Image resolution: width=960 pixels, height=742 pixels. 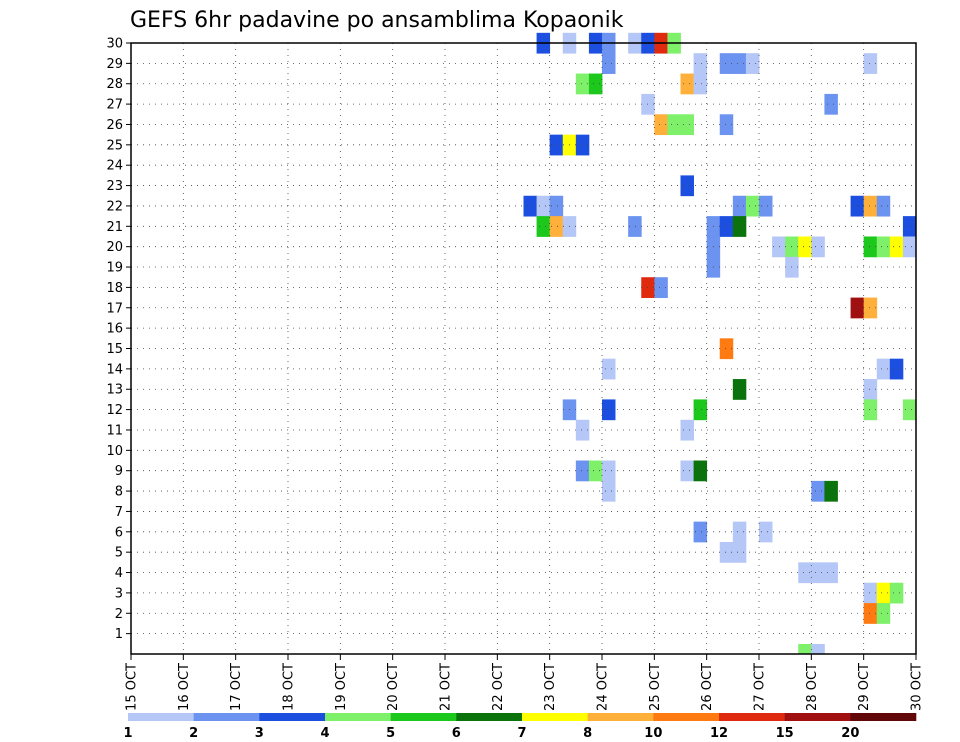 What do you see at coordinates (760, 687) in the screenshot?
I see `xtick-label-12: 27 OCT` at bounding box center [760, 687].